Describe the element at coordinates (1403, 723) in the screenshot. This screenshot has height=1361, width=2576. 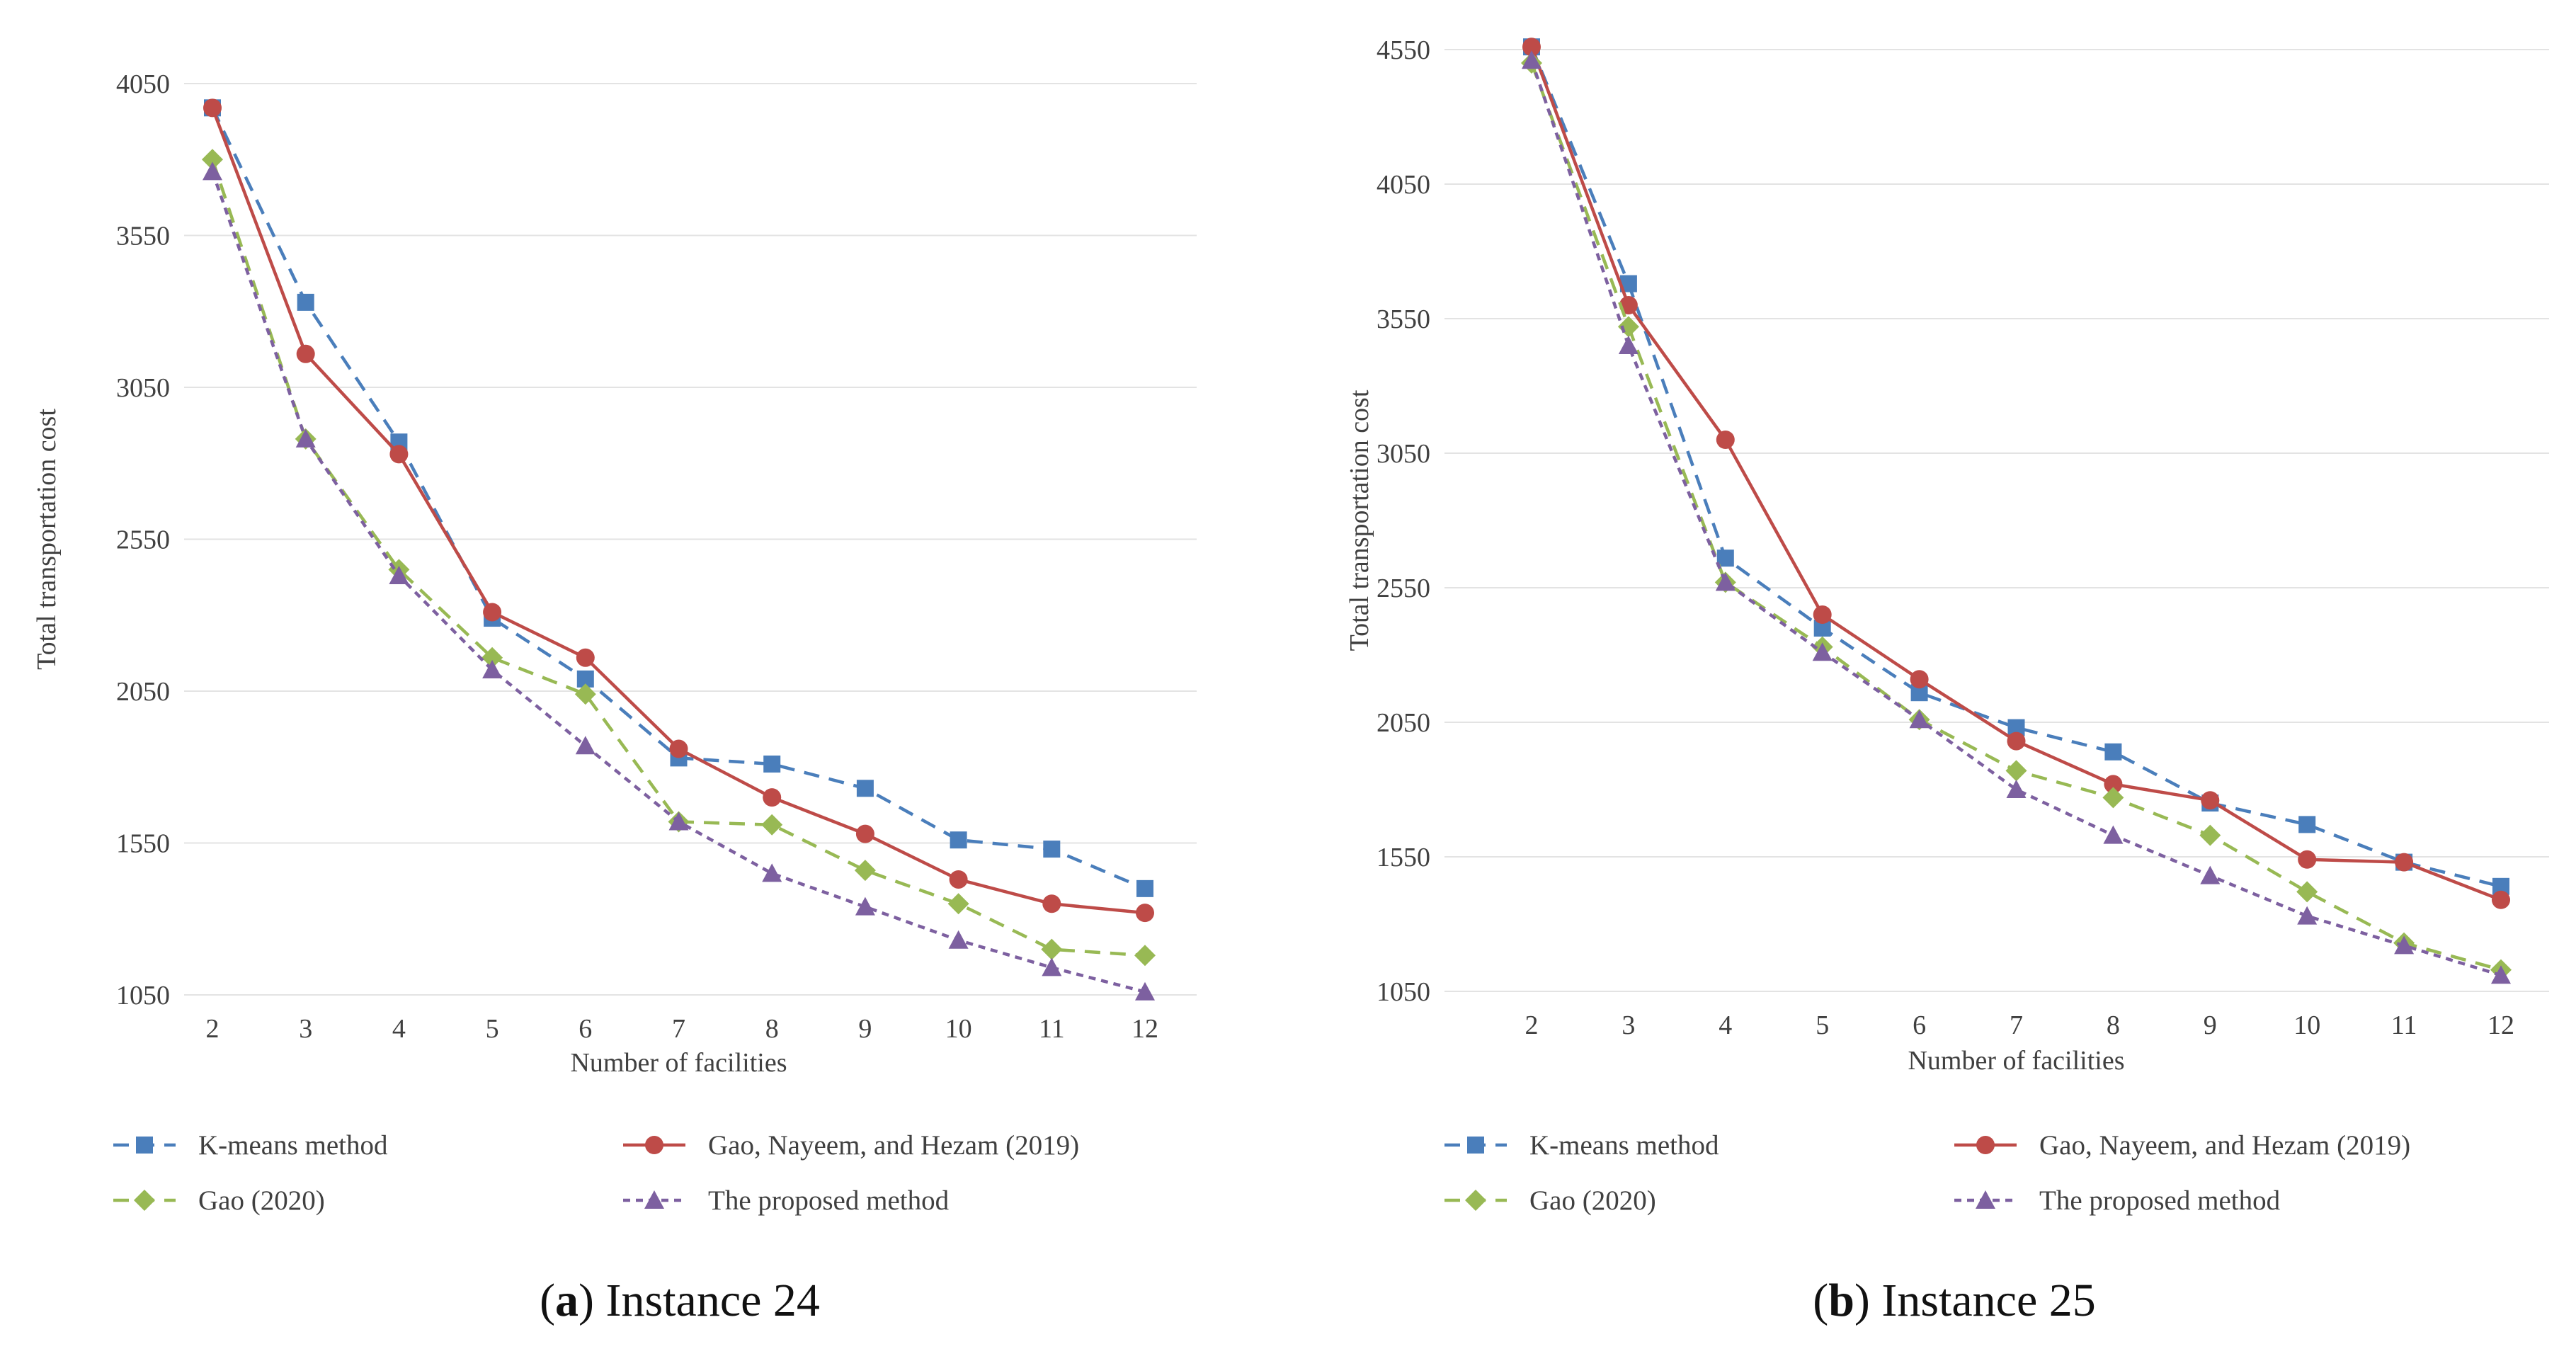
I see `y-tick-label: 2050` at that location.